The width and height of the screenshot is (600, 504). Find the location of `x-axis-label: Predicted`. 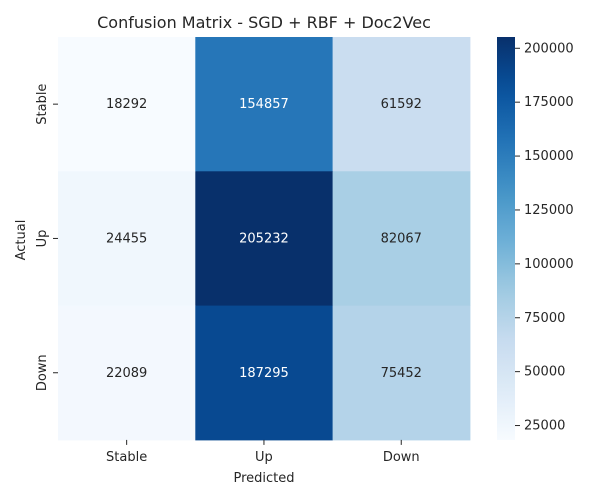

x-axis-label: Predicted is located at coordinates (263, 478).